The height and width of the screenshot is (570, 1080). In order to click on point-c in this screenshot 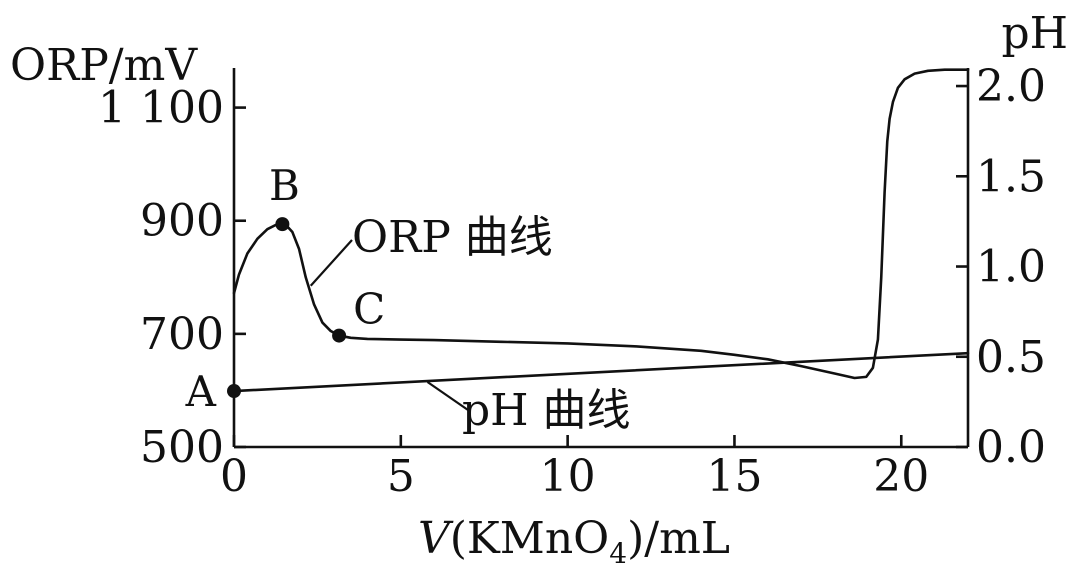, I will do `click(339, 335)`.